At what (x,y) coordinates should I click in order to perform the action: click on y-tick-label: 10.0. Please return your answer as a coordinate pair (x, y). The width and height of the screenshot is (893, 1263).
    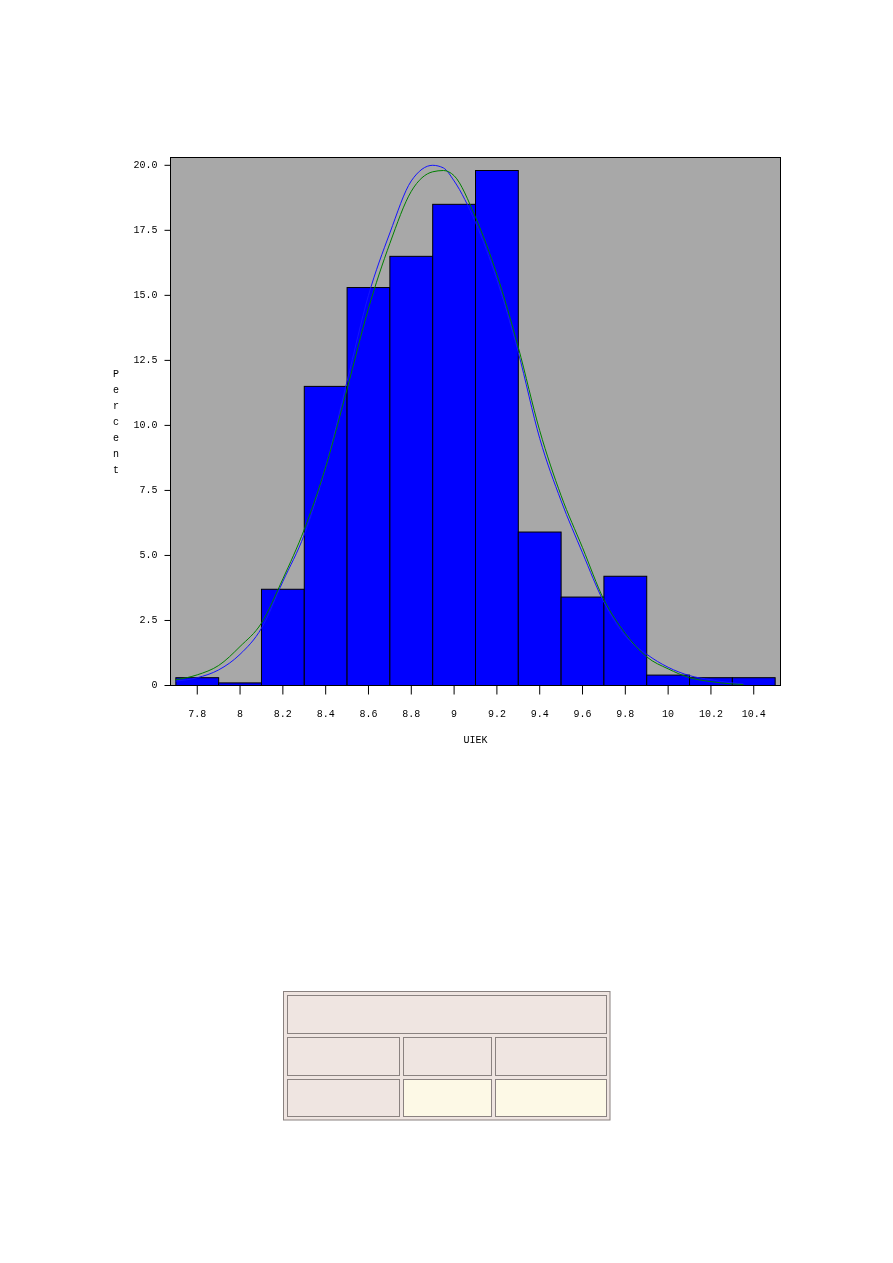
    Looking at the image, I should click on (145, 426).